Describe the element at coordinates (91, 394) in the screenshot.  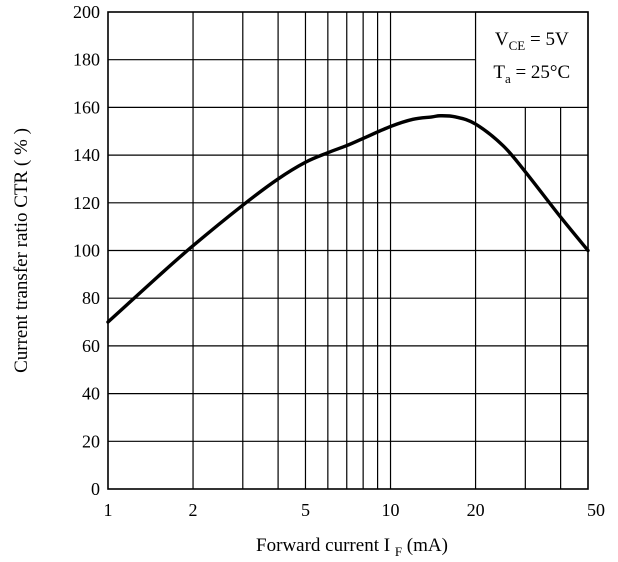
I see `y-tick-label: 40` at that location.